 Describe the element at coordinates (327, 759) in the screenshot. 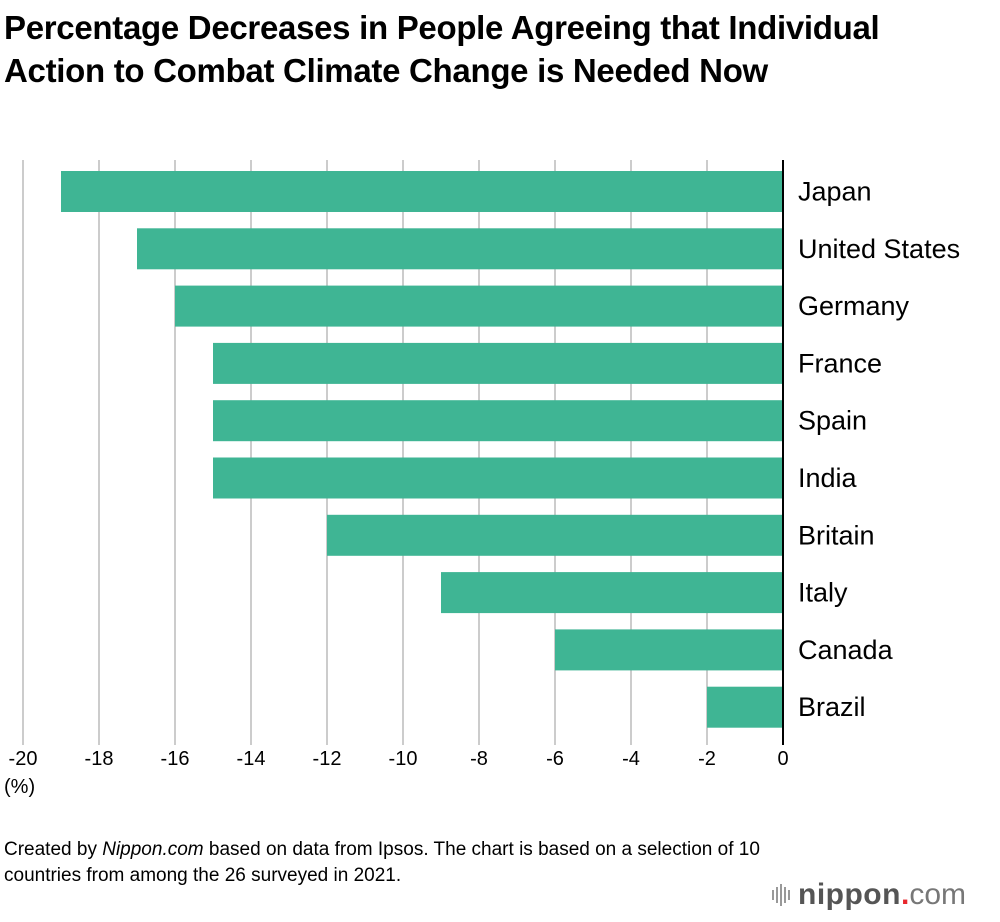

I see `x-tick-label: -12` at that location.